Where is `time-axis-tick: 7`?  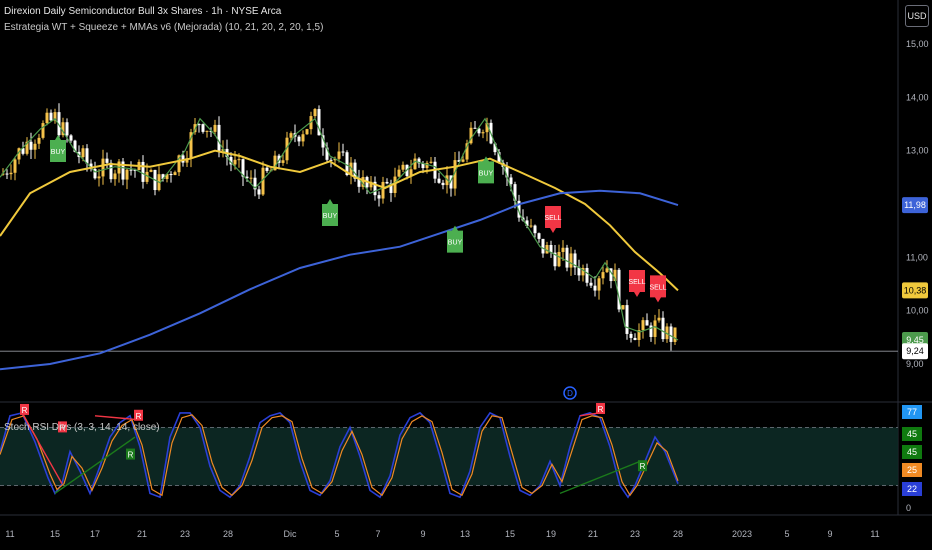
time-axis-tick: 7 is located at coordinates (377, 534).